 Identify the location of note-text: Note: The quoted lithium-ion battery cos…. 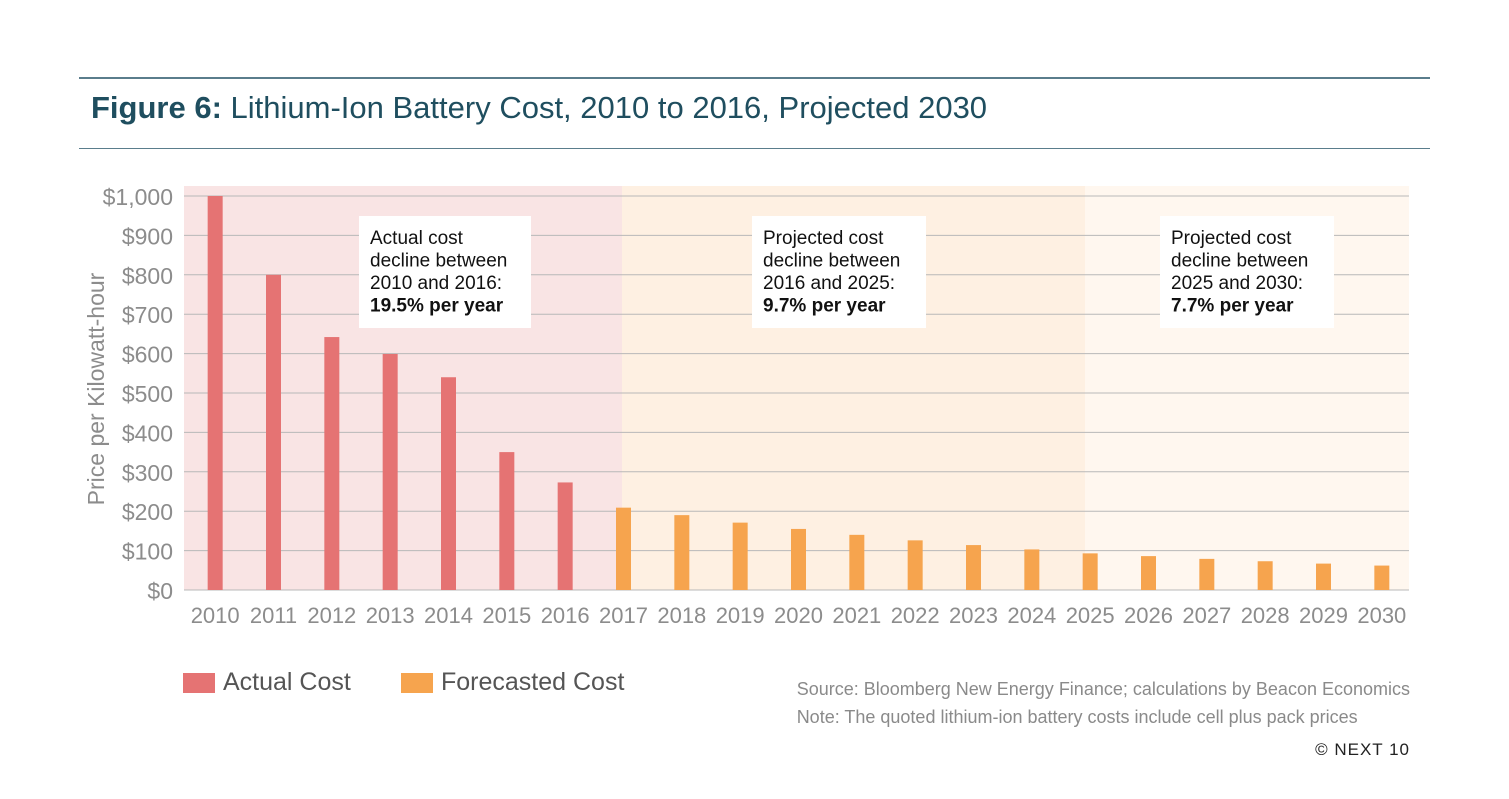
(1077, 717).